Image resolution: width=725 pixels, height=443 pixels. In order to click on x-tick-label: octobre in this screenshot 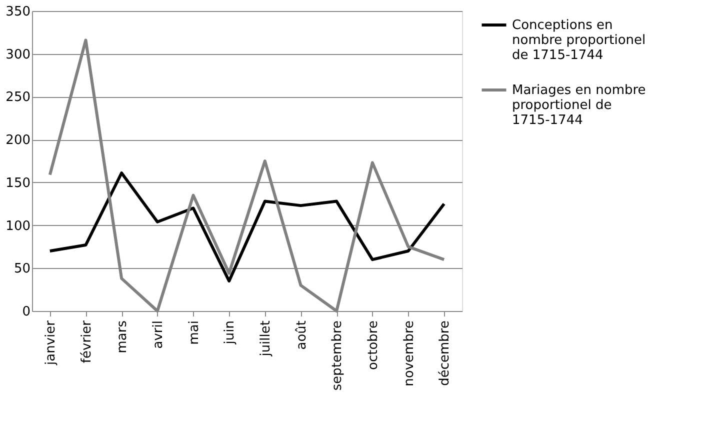, I will do `click(373, 345)`.